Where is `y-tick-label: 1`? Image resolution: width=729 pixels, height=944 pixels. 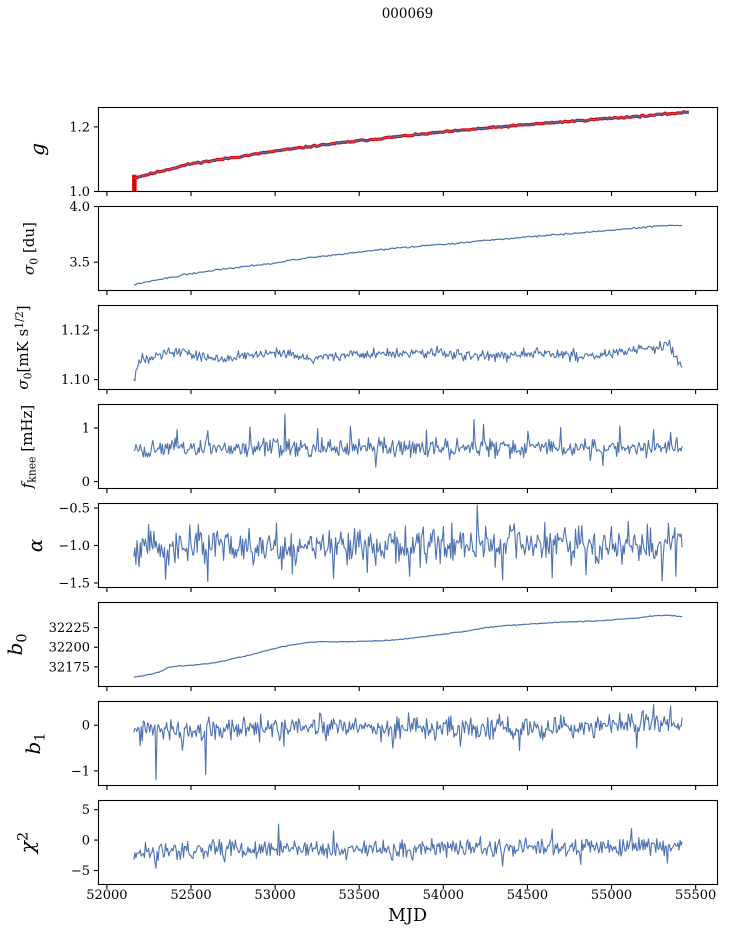
y-tick-label: 1 is located at coordinates (86, 429).